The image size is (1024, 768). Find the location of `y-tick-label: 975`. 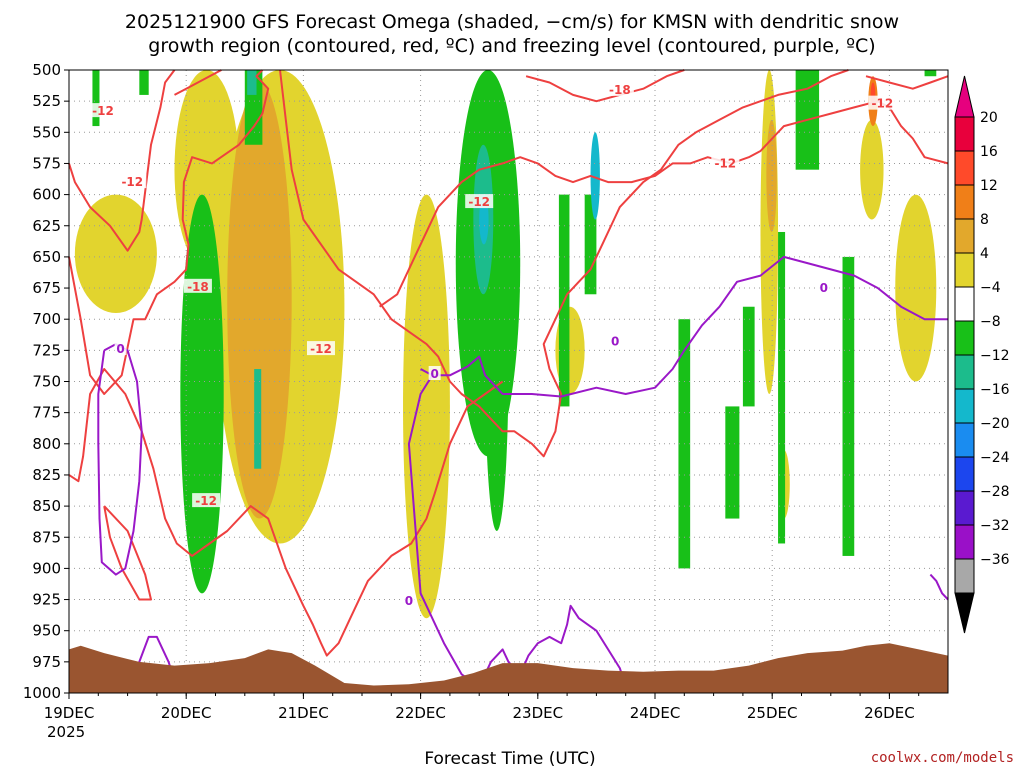

y-tick-label: 975 is located at coordinates (46, 662).